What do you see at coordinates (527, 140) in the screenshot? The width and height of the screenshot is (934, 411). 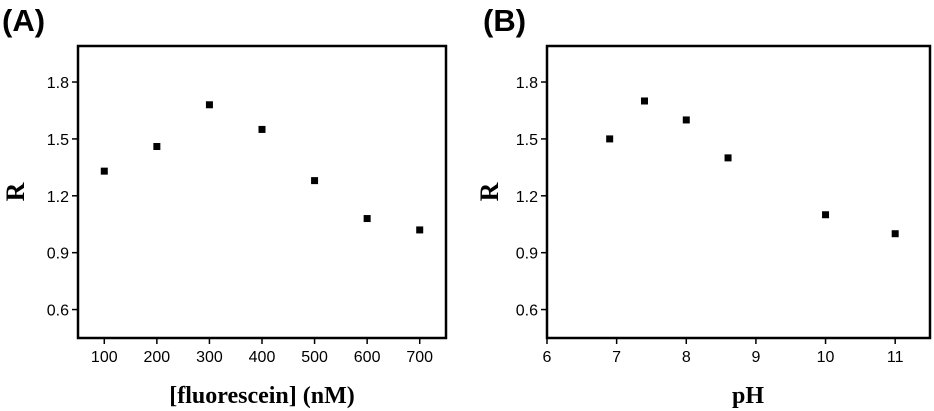 I see `y-tick-label-b-3: 1.5` at bounding box center [527, 140].